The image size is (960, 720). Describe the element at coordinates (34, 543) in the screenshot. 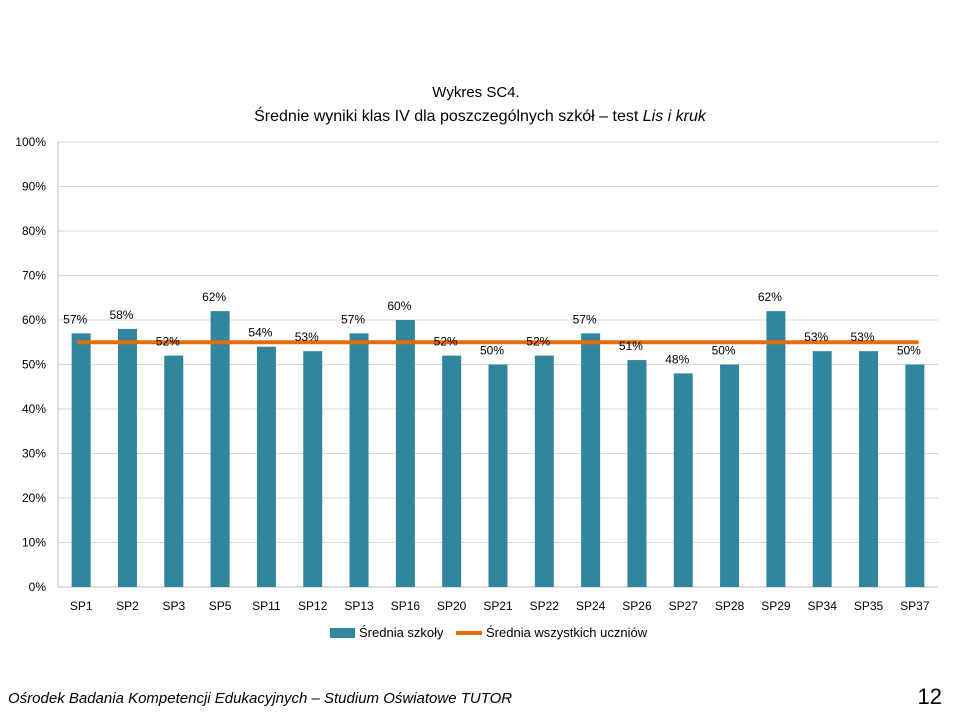

I see `y-tick-label: 10%` at that location.